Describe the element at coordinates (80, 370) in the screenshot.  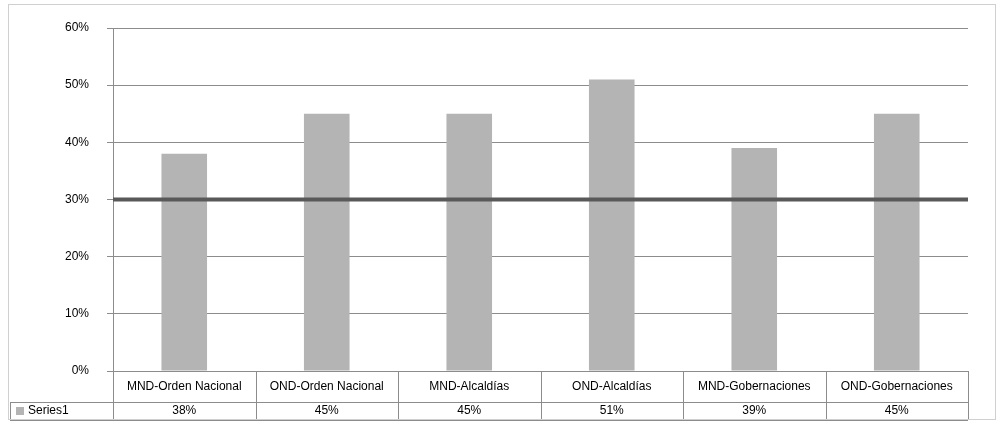
I see `y-tick-label: 0%` at that location.